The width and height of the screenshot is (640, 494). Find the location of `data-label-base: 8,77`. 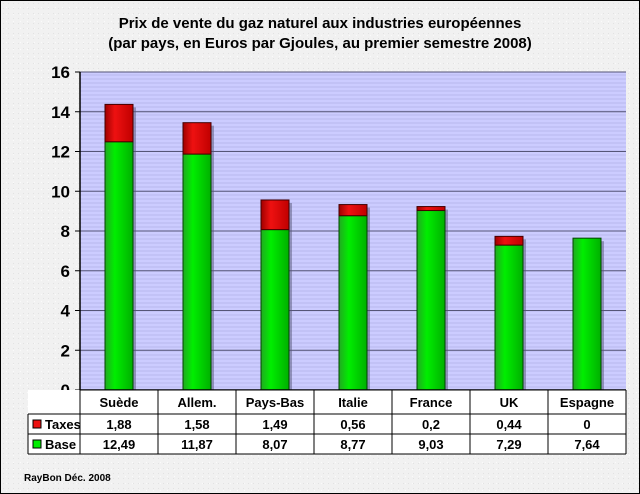

data-label-base: 8,77 is located at coordinates (352, 444).